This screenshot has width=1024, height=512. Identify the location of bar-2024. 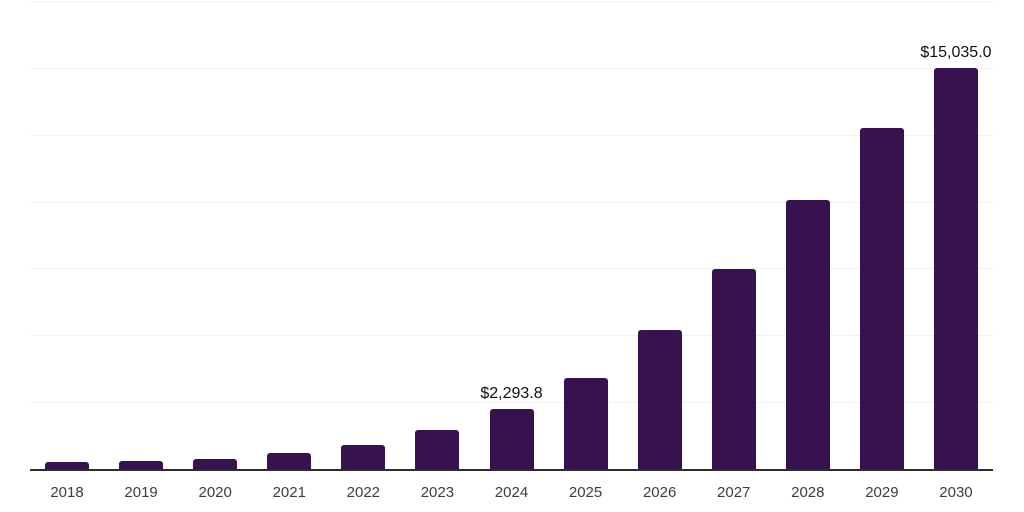
(511, 439).